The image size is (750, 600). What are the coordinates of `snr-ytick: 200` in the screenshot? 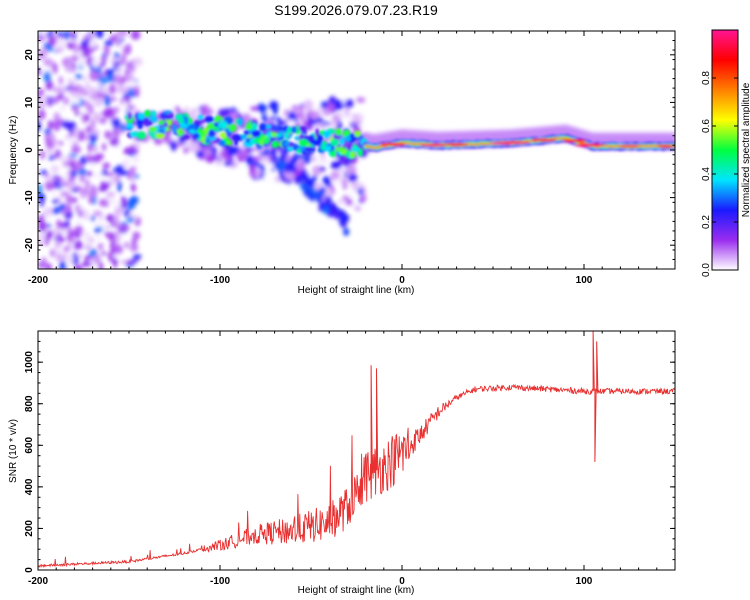 It's located at (29, 528).